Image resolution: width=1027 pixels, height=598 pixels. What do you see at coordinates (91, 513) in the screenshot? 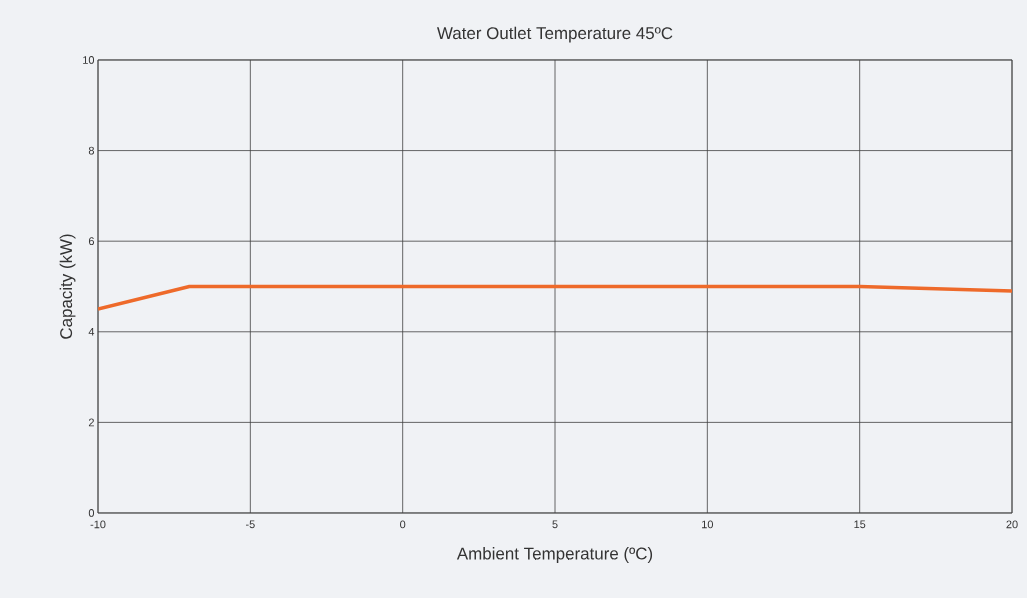
I see `y-tick-label: 0` at bounding box center [91, 513].